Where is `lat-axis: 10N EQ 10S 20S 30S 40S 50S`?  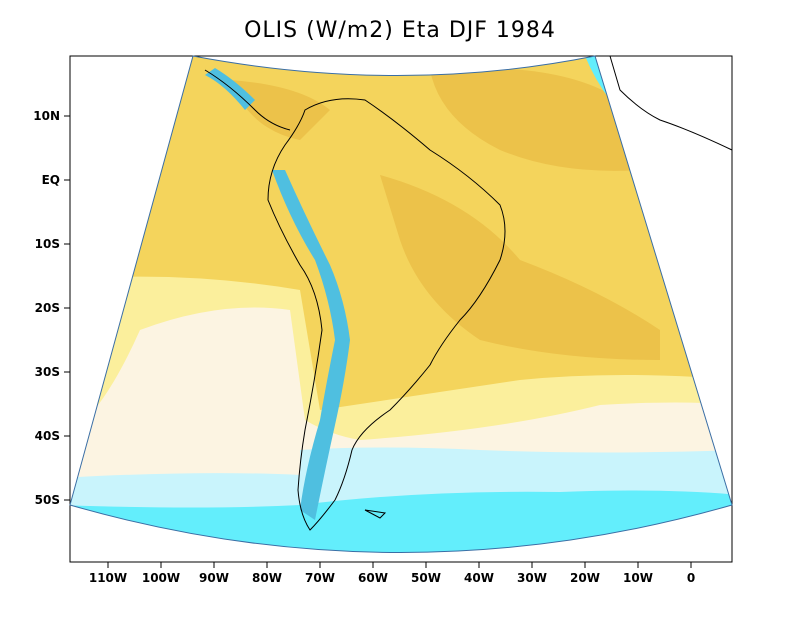
lat-axis: 10N EQ 10S 20S 30S 40S 50S is located at coordinates (51, 308).